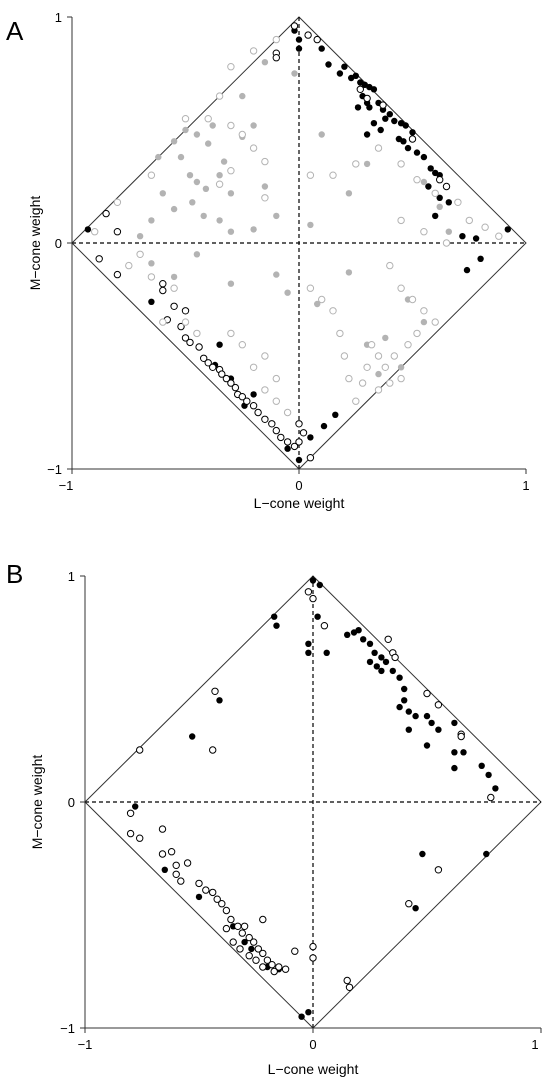 This screenshot has width=543, height=1080. Describe the element at coordinates (298, 485) in the screenshot. I see `panel-a-x-tick-label: 0` at that location.